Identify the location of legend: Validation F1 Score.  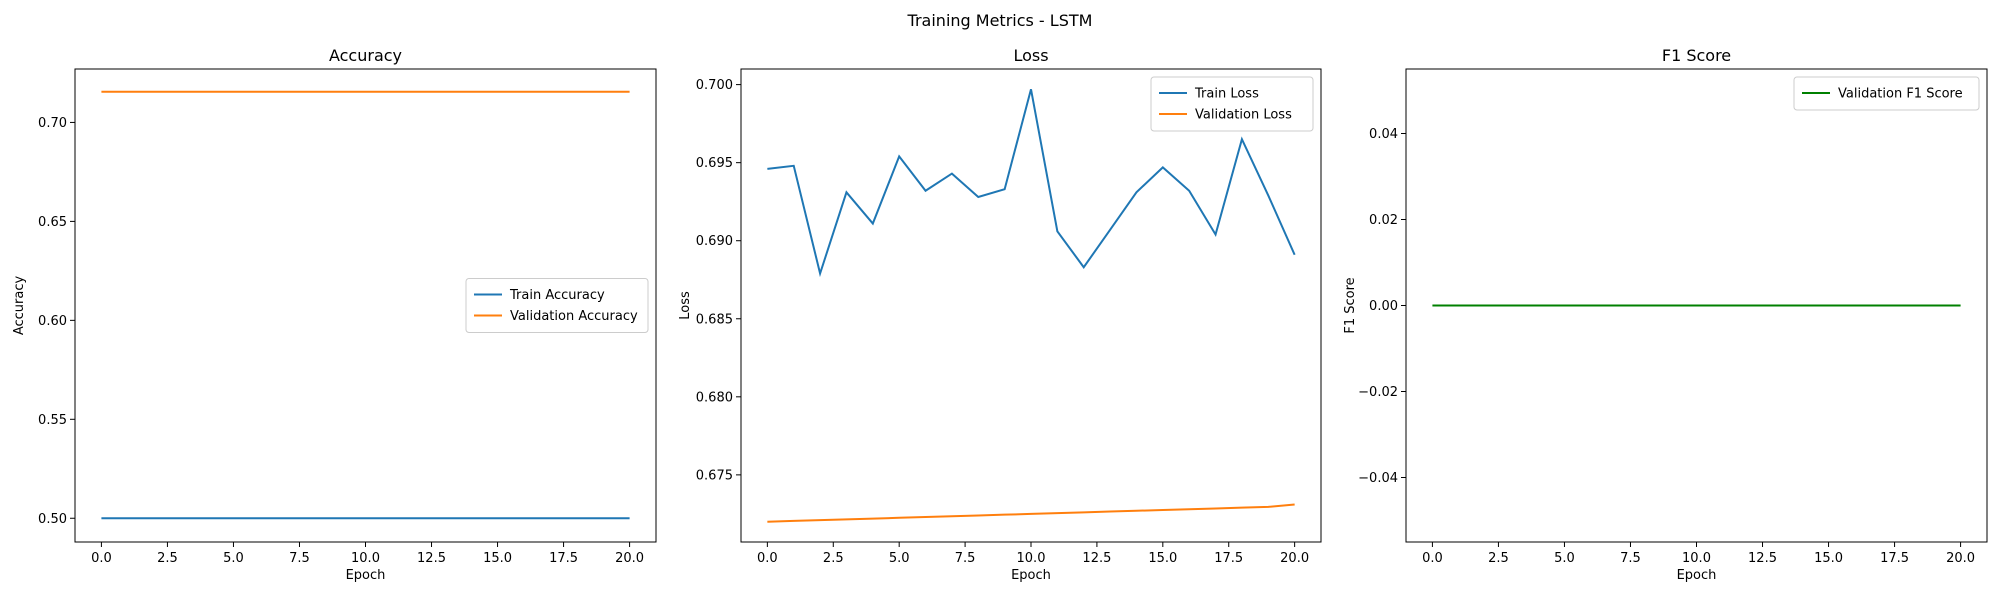
(1886, 93).